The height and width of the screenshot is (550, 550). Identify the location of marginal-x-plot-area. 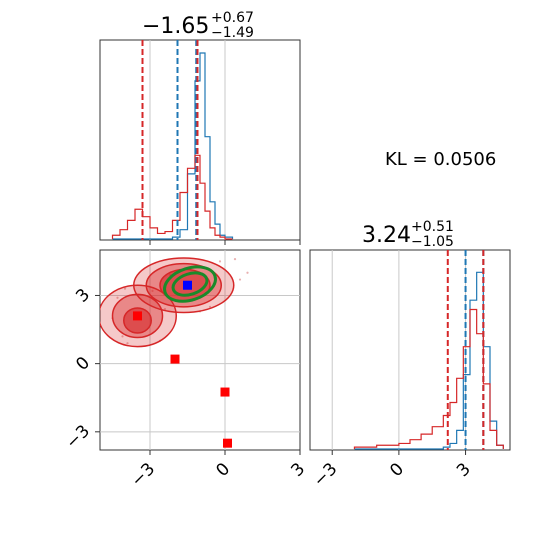
(172, 140).